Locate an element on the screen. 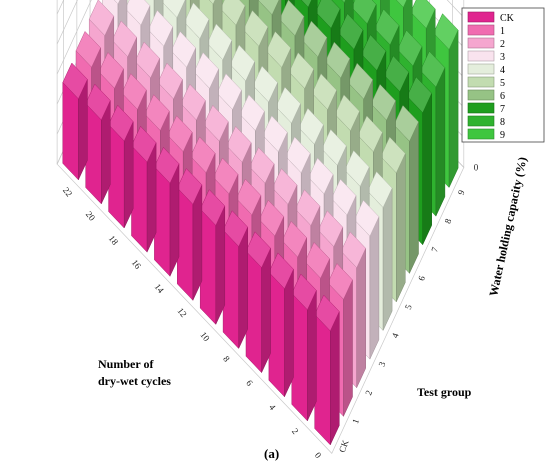 This screenshot has width=550, height=473. legend-label-3: 3 is located at coordinates (502, 57).